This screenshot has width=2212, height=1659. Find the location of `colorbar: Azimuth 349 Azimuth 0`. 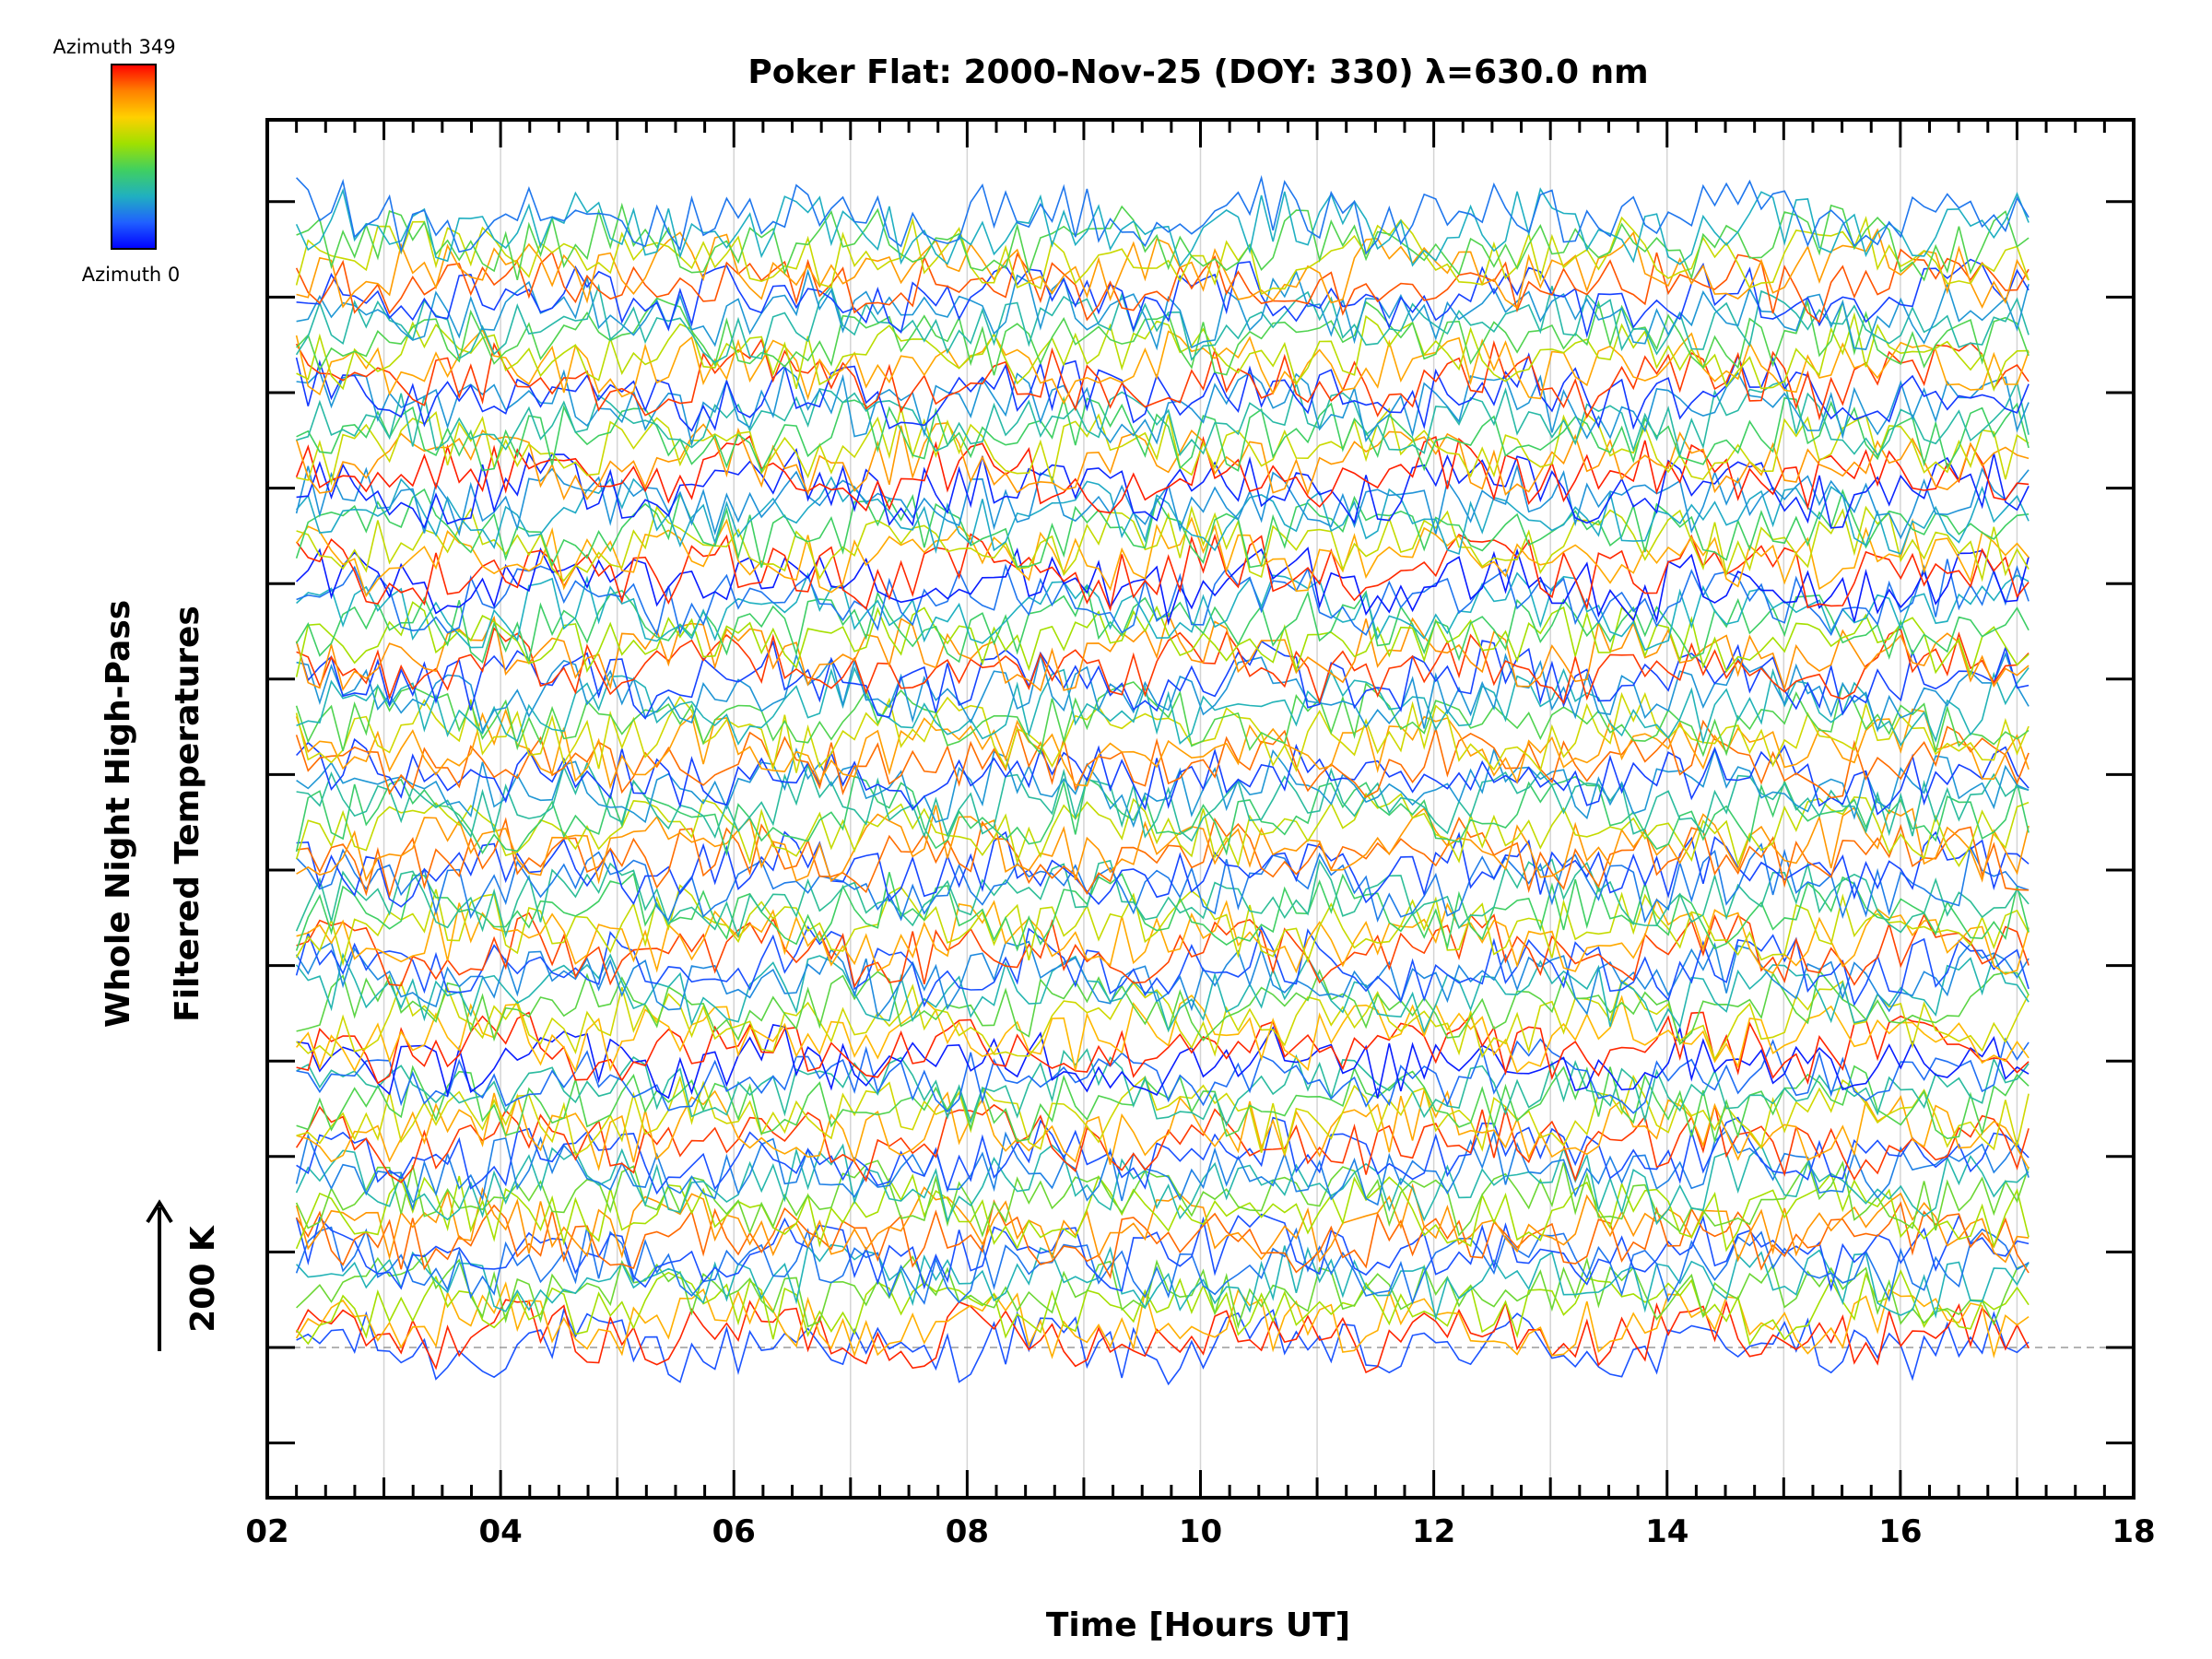

colorbar: Azimuth 349 Azimuth 0 is located at coordinates (116, 161).